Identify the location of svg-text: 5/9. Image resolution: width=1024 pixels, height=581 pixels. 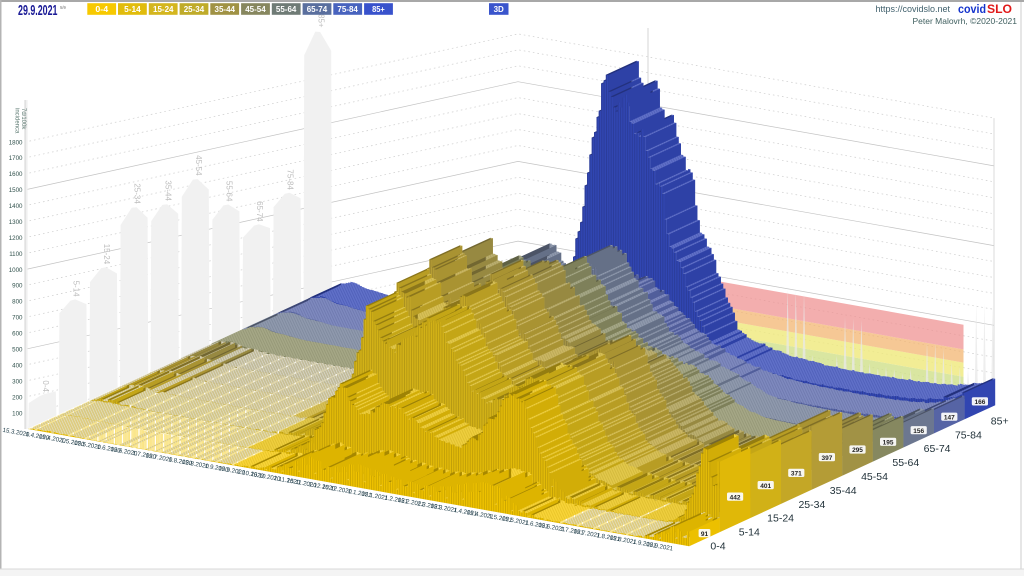
(63, 7).